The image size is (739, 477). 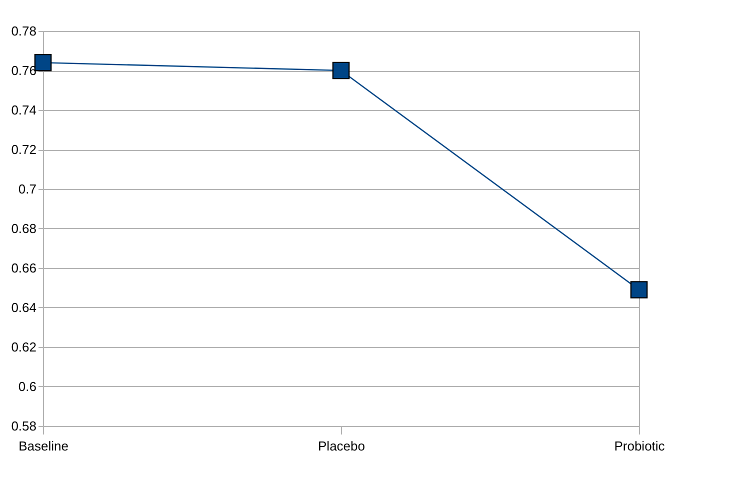 I want to click on y-tick-label: 0.68, so click(x=23, y=228).